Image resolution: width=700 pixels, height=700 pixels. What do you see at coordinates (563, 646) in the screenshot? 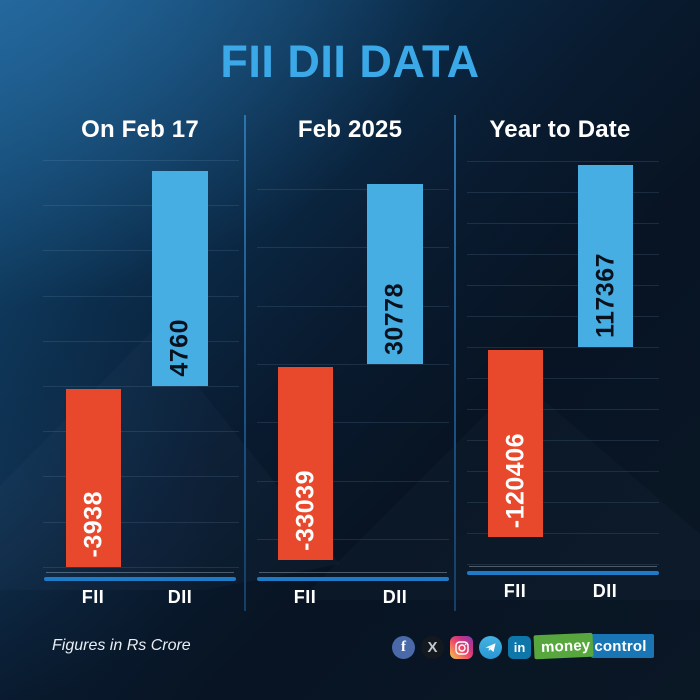
I see `moneycontrol-logo-money: money` at bounding box center [563, 646].